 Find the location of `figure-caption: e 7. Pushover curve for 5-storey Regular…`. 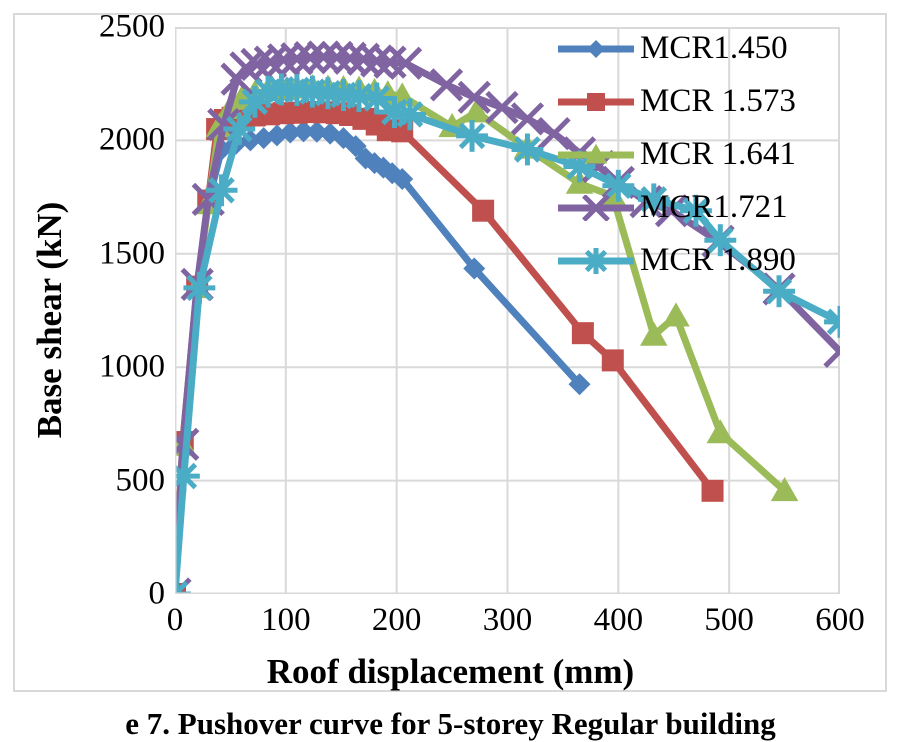

figure-caption: e 7. Pushover curve for 5-storey Regular… is located at coordinates (450, 723).